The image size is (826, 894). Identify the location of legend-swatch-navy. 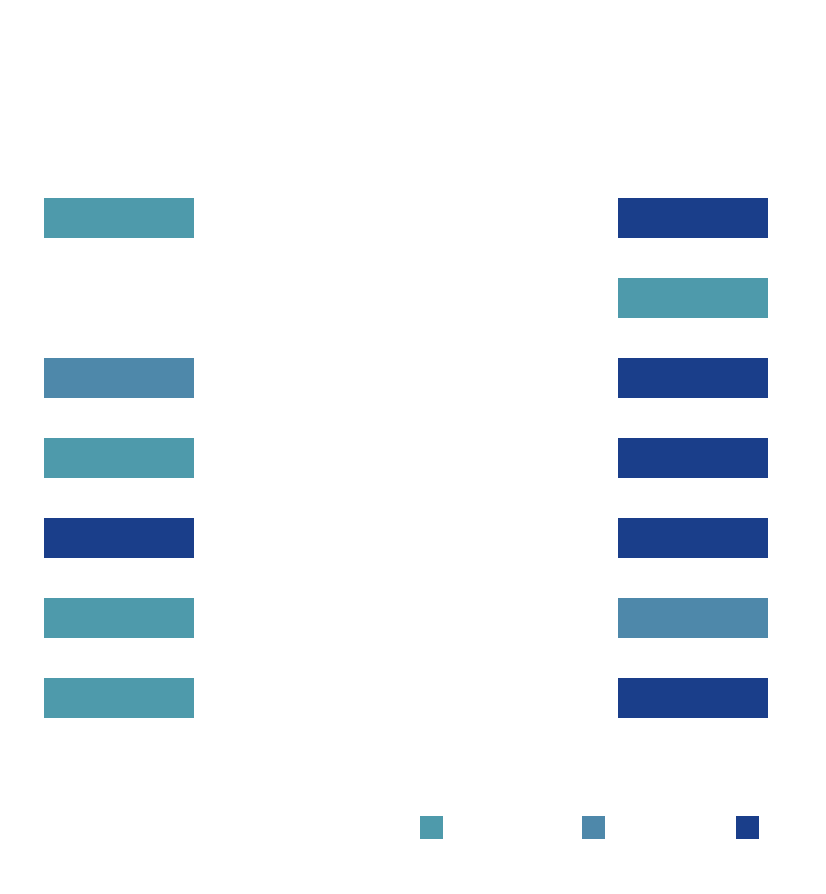
(747, 827).